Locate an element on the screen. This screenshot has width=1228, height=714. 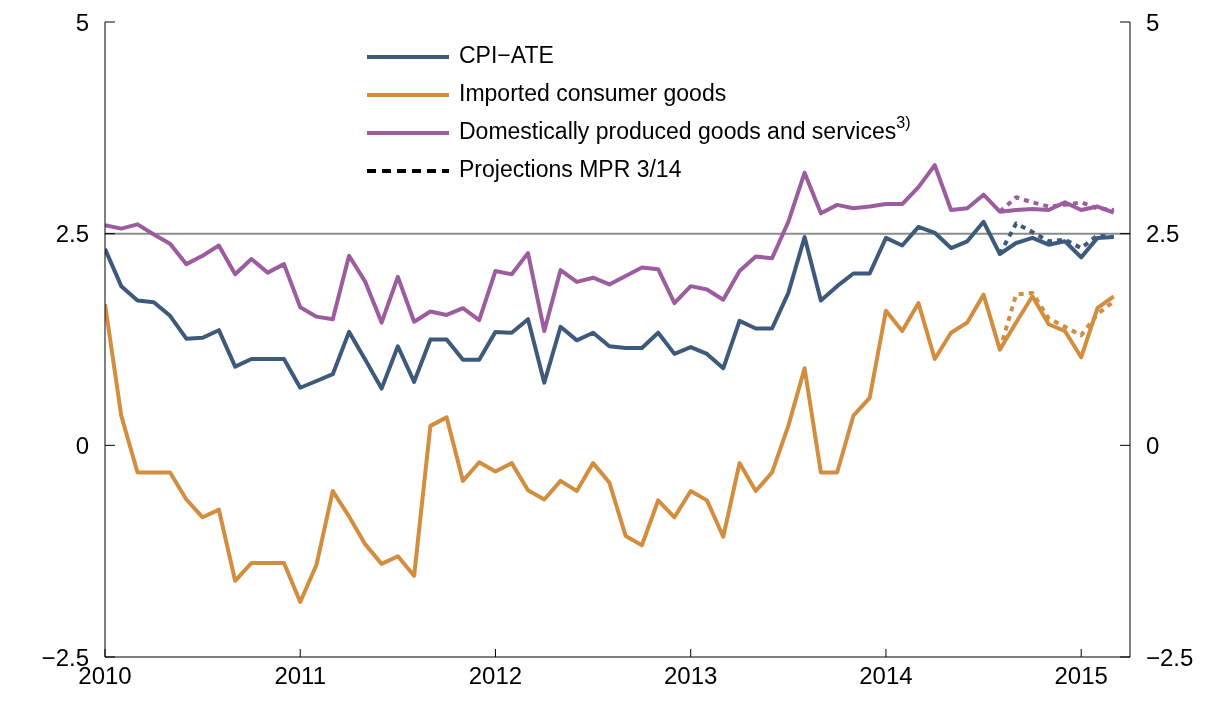
x-tick-label: 2012 is located at coordinates (495, 676).